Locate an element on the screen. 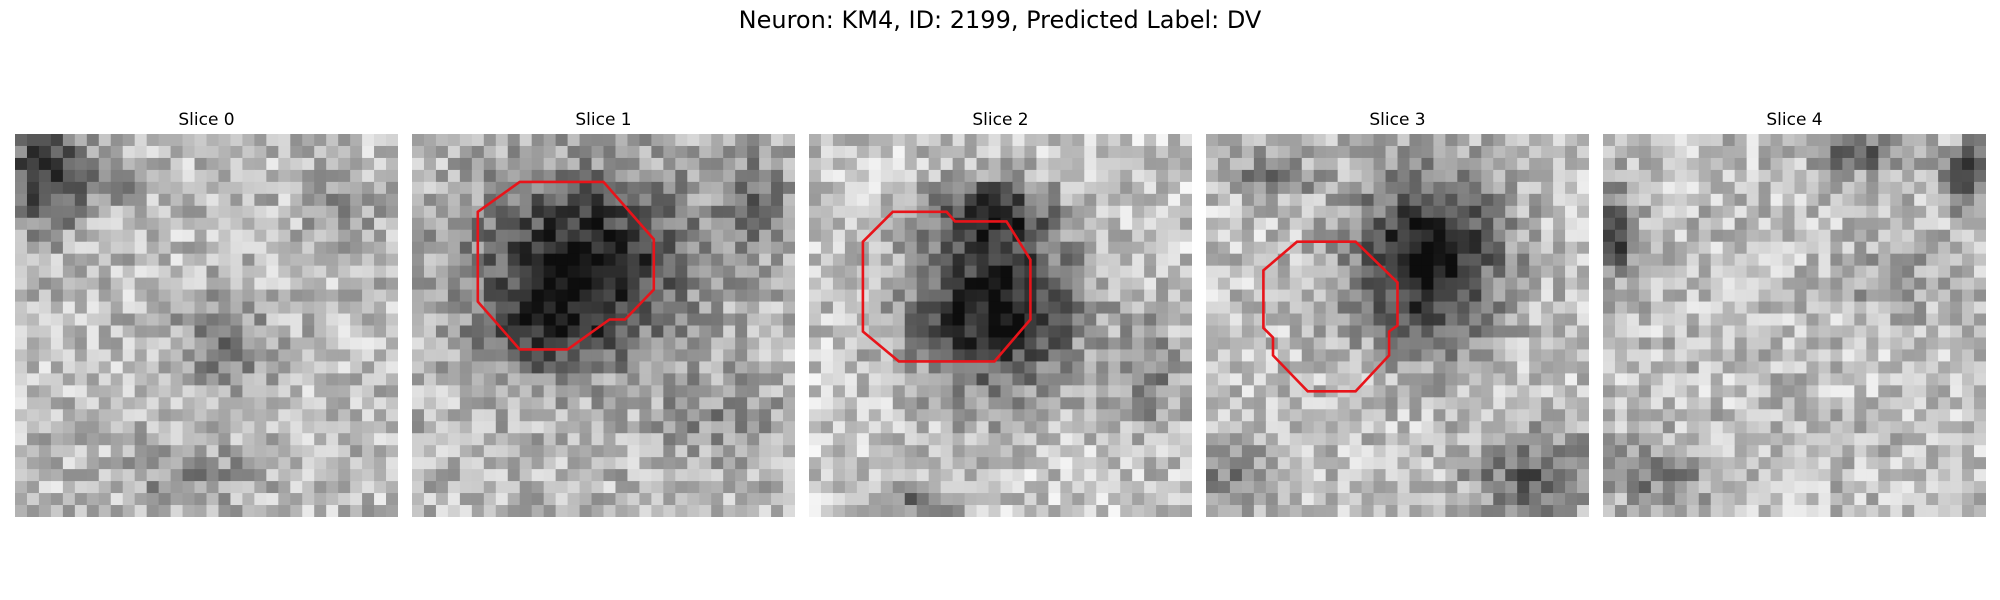 The image size is (2000, 600). slice-title: Slice 0 is located at coordinates (206, 120).